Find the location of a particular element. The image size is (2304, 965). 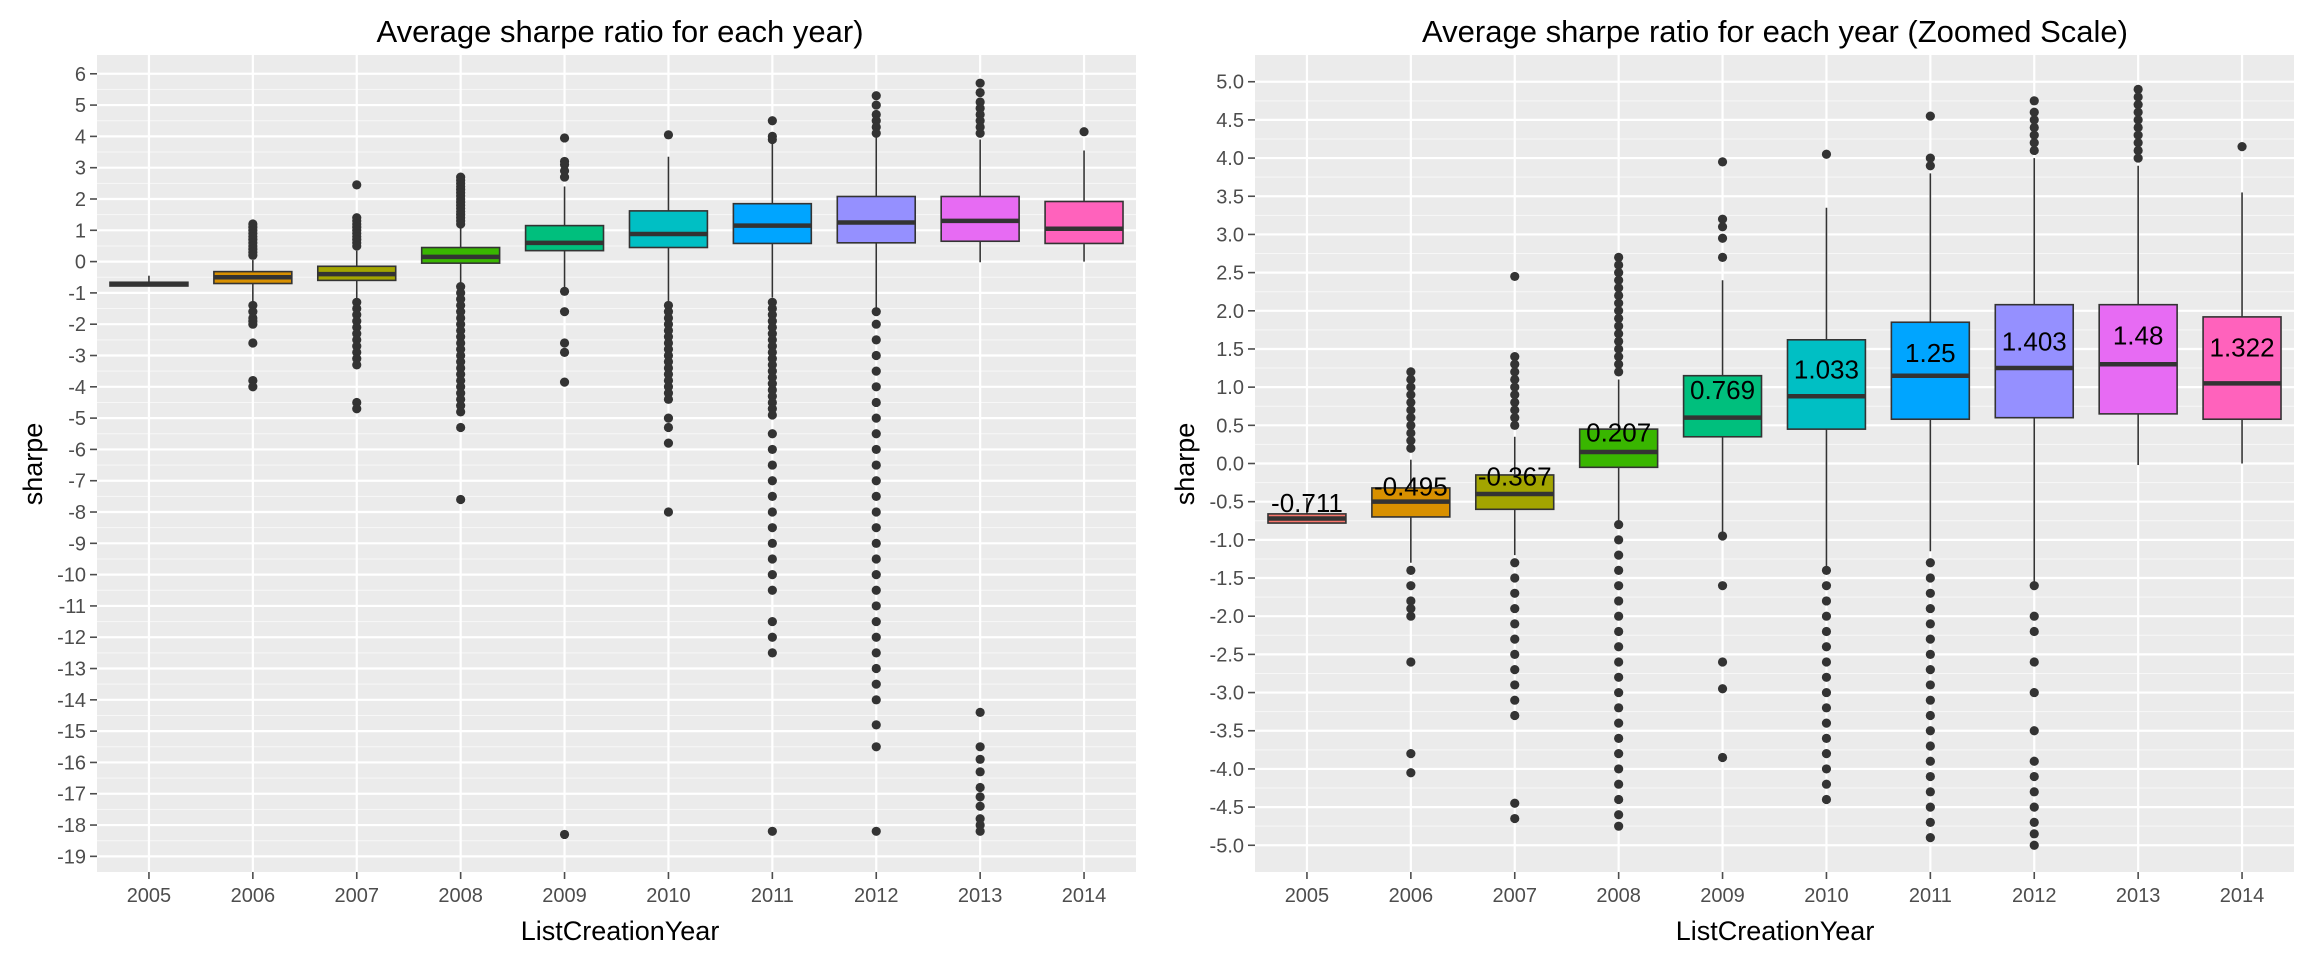

box-2008 is located at coordinates (460, 338).